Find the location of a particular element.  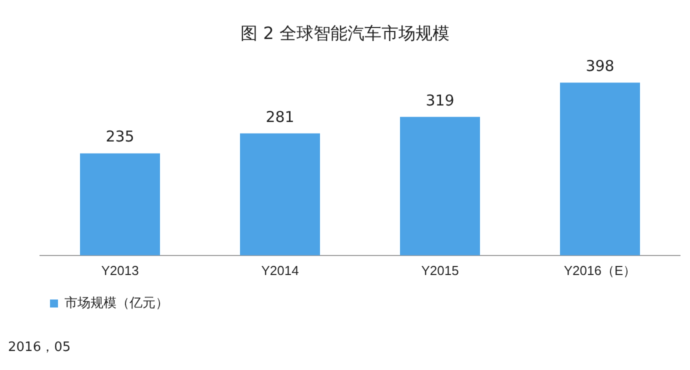

text: 2016，05 is located at coordinates (39, 347).